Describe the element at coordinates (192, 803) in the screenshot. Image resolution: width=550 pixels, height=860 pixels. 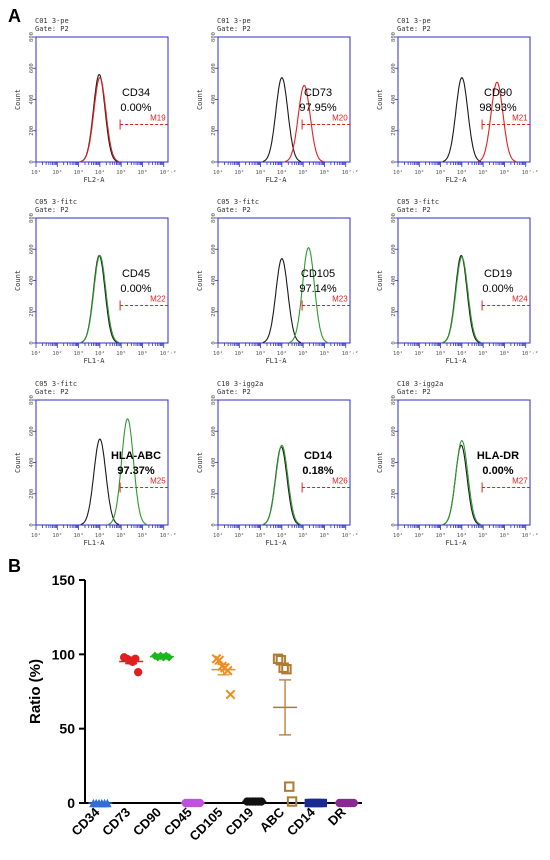
I see `series-cd45` at that location.